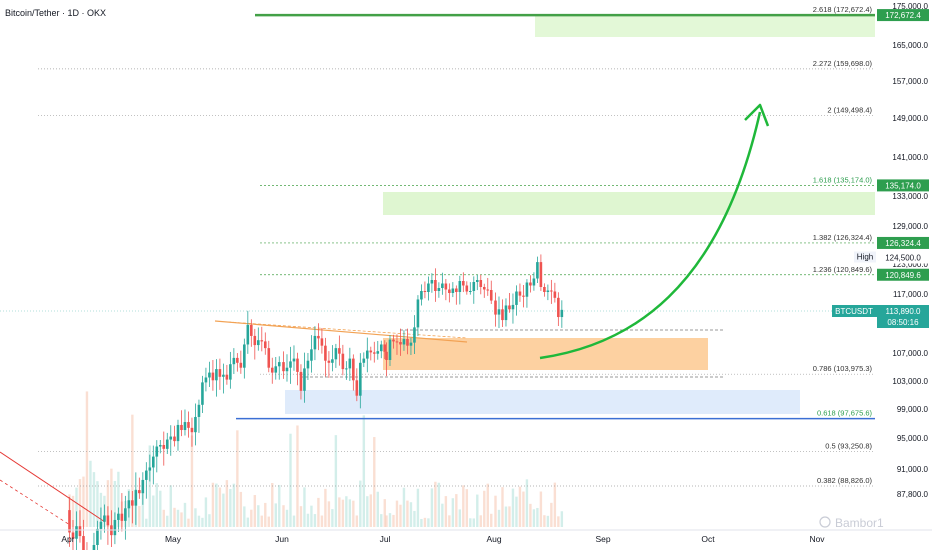 The image size is (932, 555). I want to click on price-tick-label: 117,000.0, so click(911, 294).